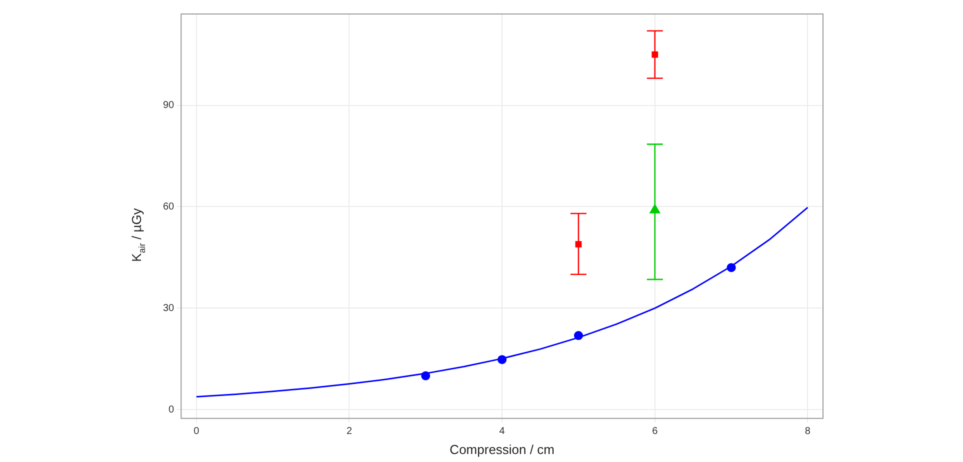  Describe the element at coordinates (502, 449) in the screenshot. I see `x-axis-title: Compression / cm` at that location.